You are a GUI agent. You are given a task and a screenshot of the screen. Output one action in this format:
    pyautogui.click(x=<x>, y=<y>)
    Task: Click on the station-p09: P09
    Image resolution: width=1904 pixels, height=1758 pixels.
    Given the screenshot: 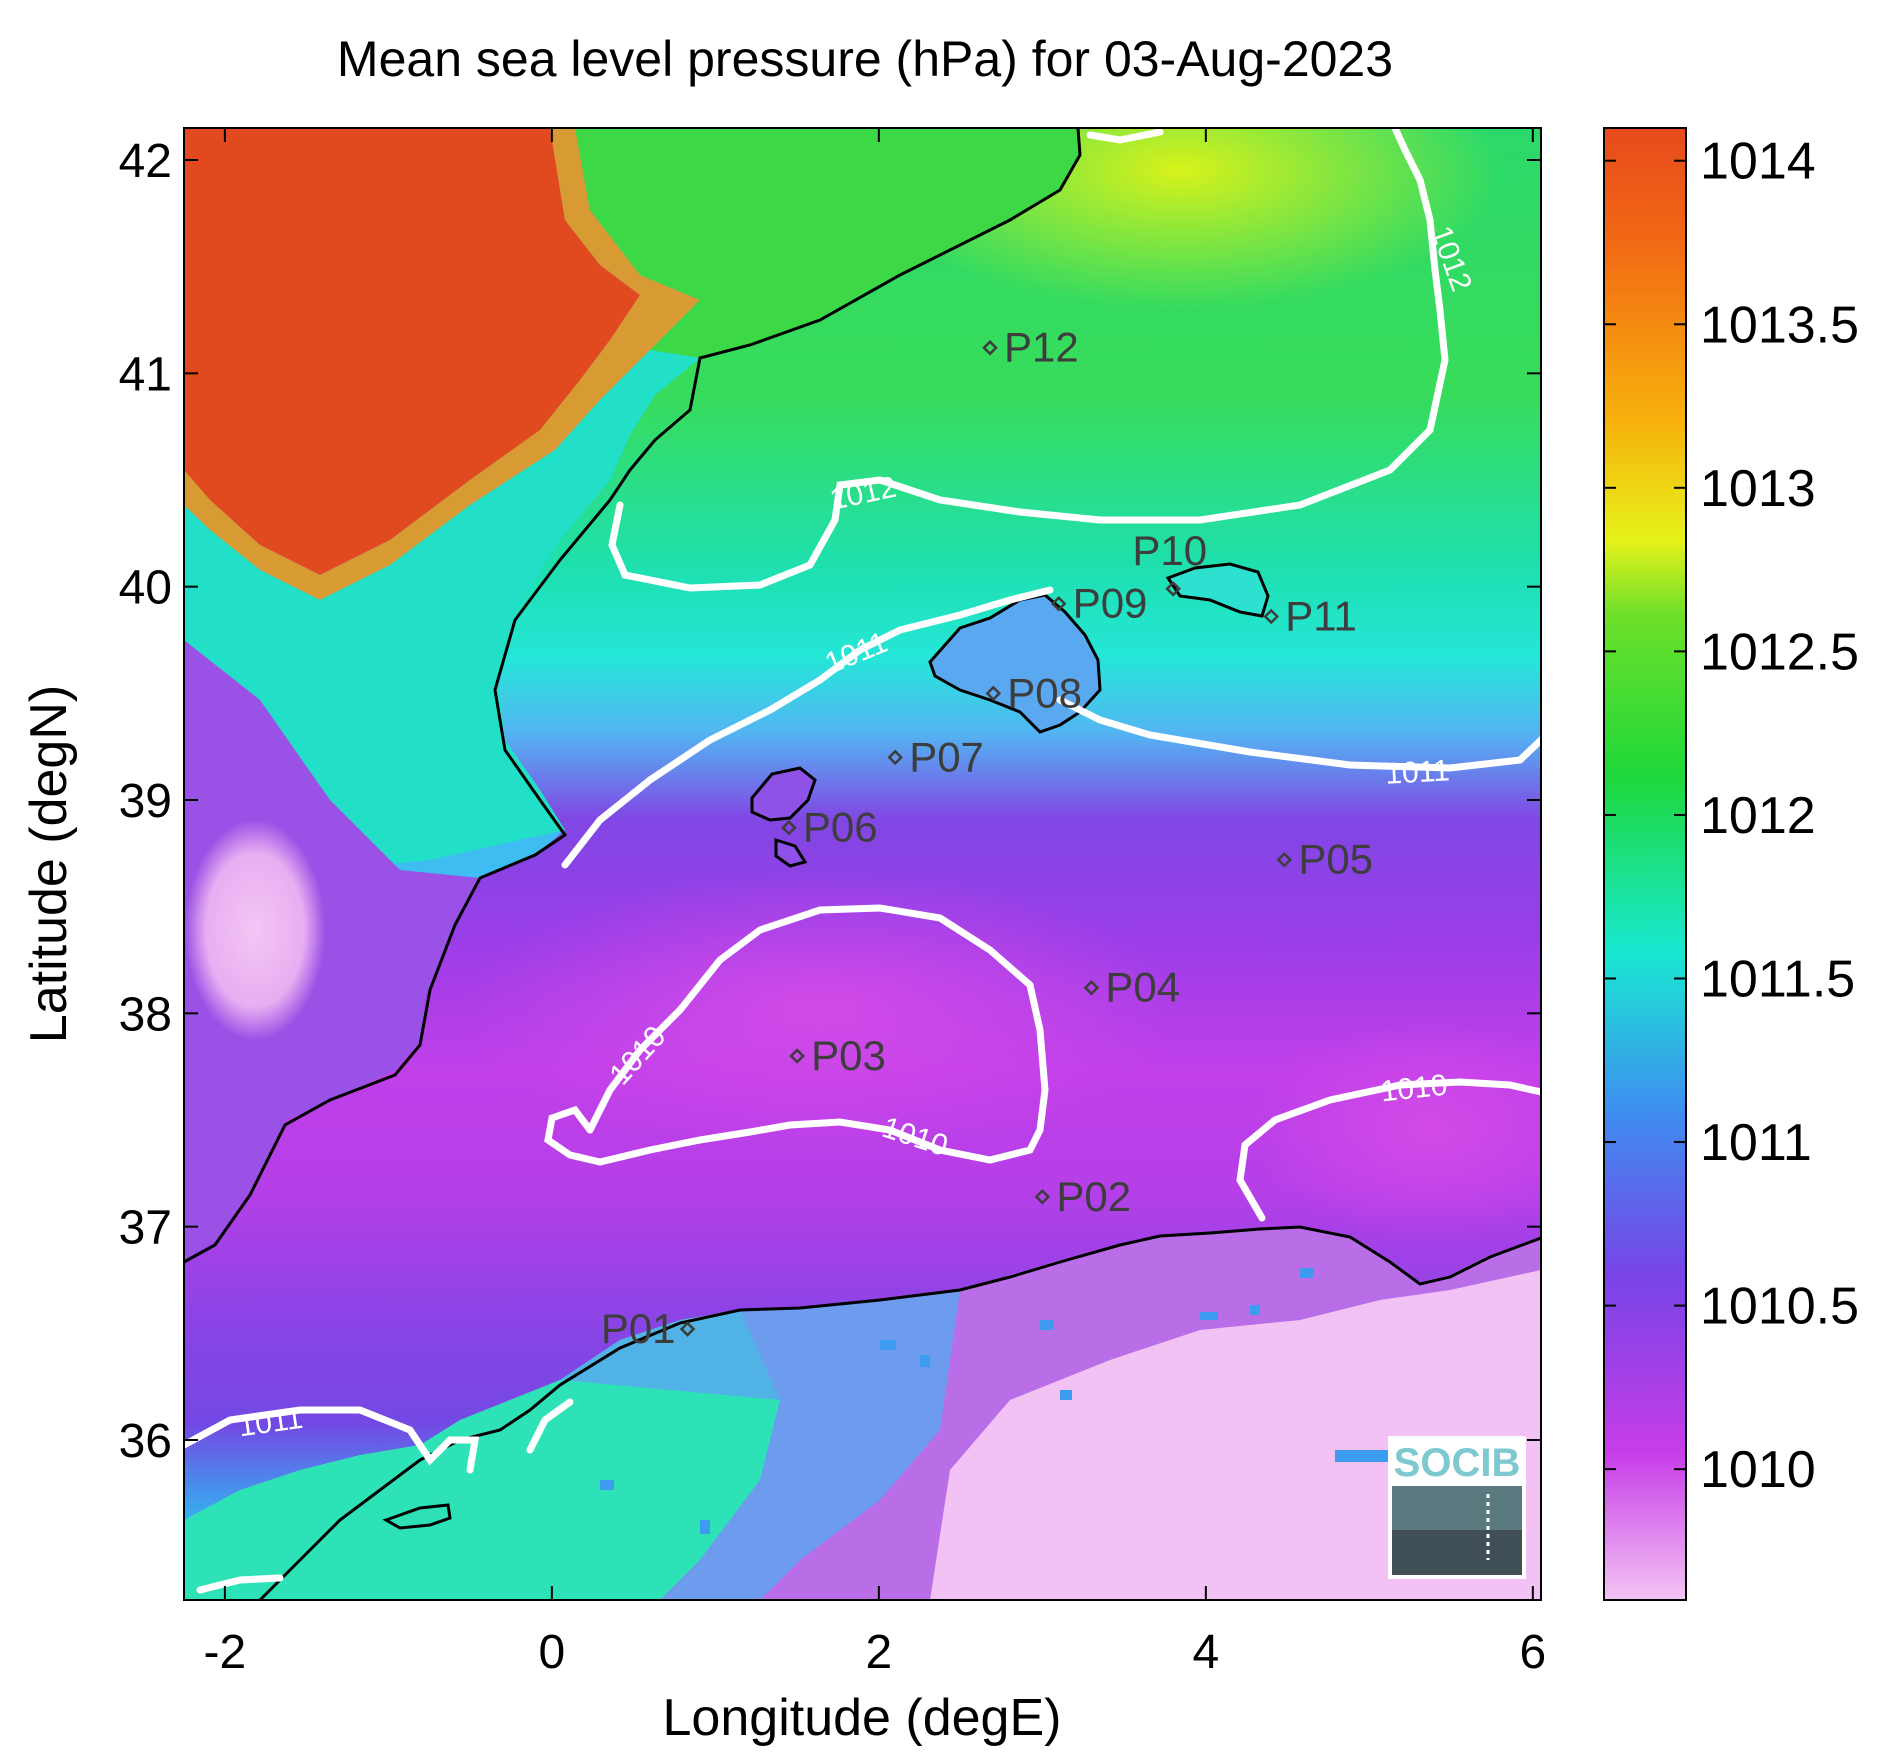 What is the action you would take?
    pyautogui.click(x=1099, y=603)
    